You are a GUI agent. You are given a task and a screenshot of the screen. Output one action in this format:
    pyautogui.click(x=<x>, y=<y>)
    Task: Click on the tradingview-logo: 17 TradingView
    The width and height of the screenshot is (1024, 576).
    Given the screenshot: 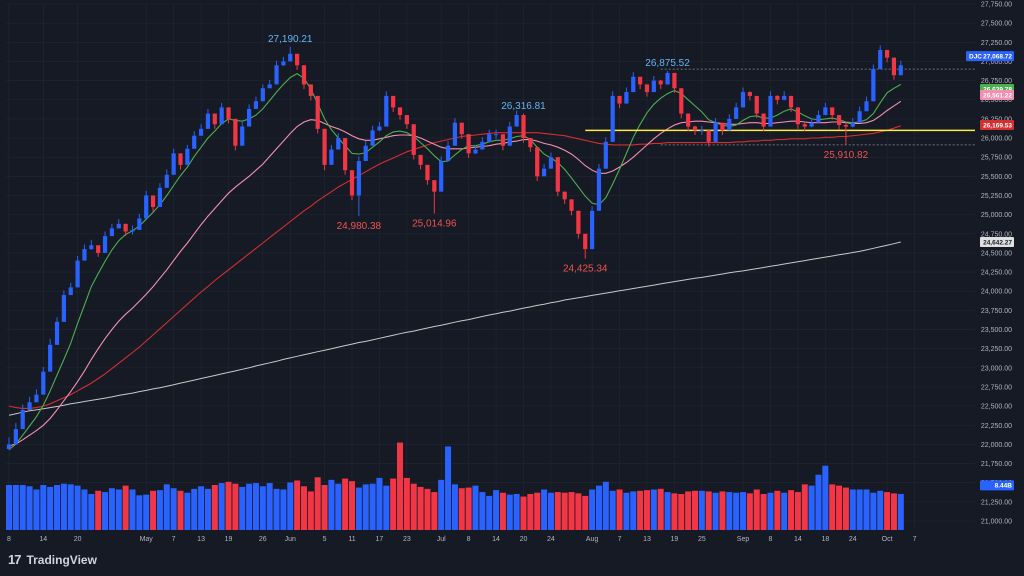 What is the action you would take?
    pyautogui.click(x=52, y=559)
    